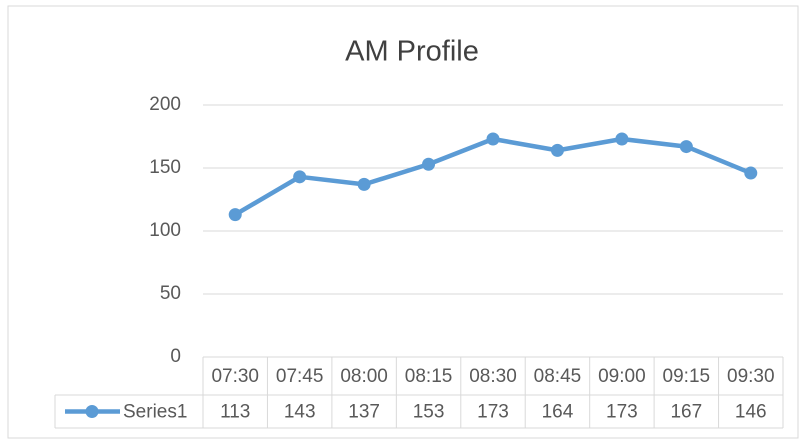  I want to click on x-tick-label: 09:00, so click(622, 376).